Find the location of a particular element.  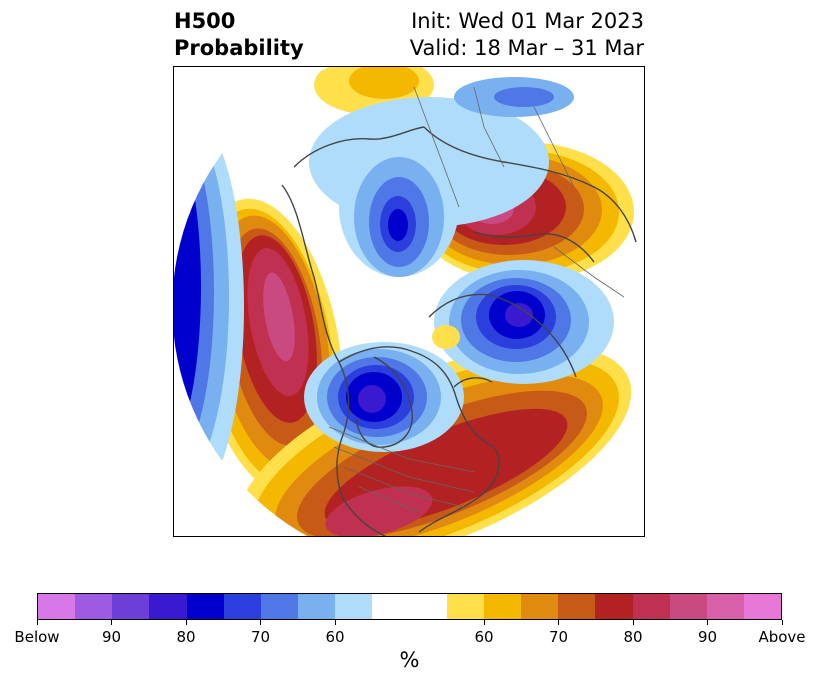

anomaly-above-small is located at coordinates (446, 337).